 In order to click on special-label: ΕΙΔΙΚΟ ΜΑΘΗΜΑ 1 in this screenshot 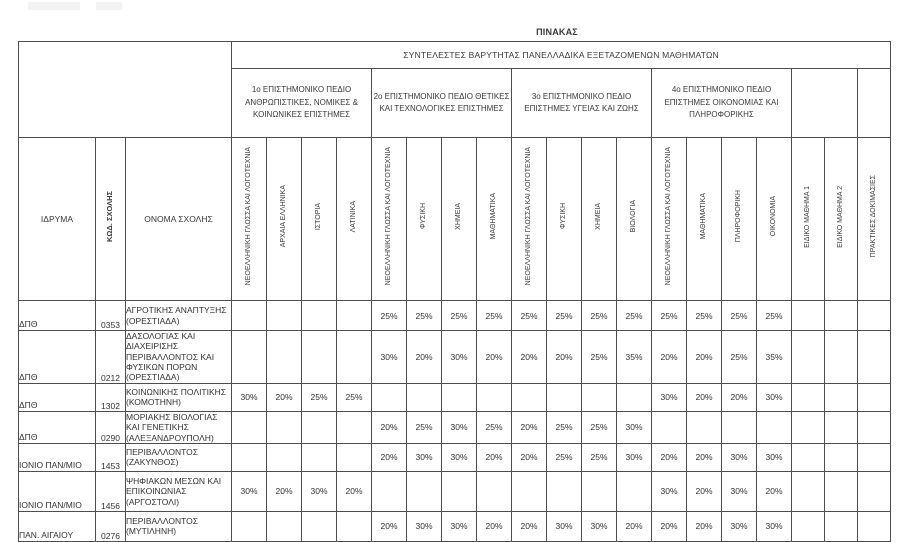, I will do `click(808, 216)`.